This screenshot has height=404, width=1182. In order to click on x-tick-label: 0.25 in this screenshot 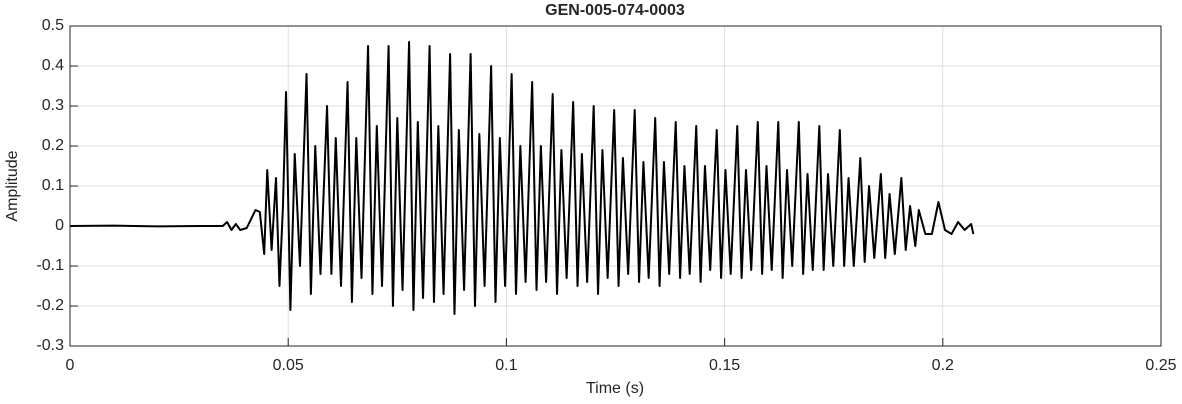, I will do `click(1160, 365)`.